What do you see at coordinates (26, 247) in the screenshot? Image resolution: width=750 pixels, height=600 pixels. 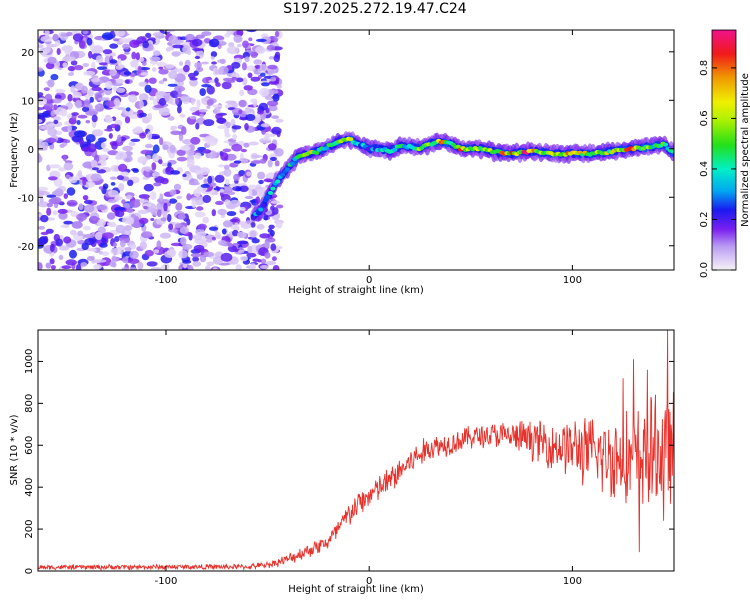 I see `spectrogram-ytick-label: -20` at bounding box center [26, 247].